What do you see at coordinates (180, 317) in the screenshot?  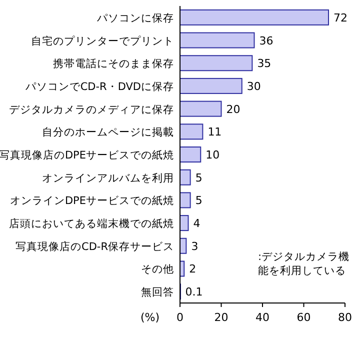 I see `x-tick-label: 0` at bounding box center [180, 317].